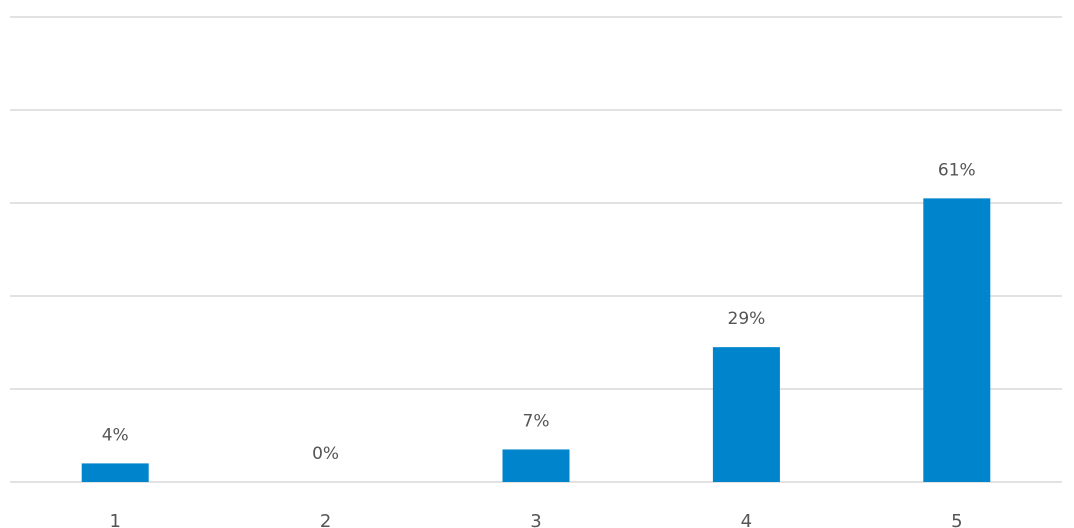  Describe the element at coordinates (115, 435) in the screenshot. I see `data-label-1: 4%` at that location.